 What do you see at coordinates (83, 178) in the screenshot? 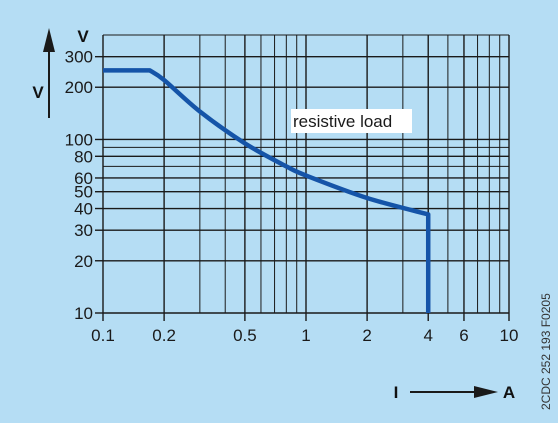
I see `y-tick-label: 60` at bounding box center [83, 178].